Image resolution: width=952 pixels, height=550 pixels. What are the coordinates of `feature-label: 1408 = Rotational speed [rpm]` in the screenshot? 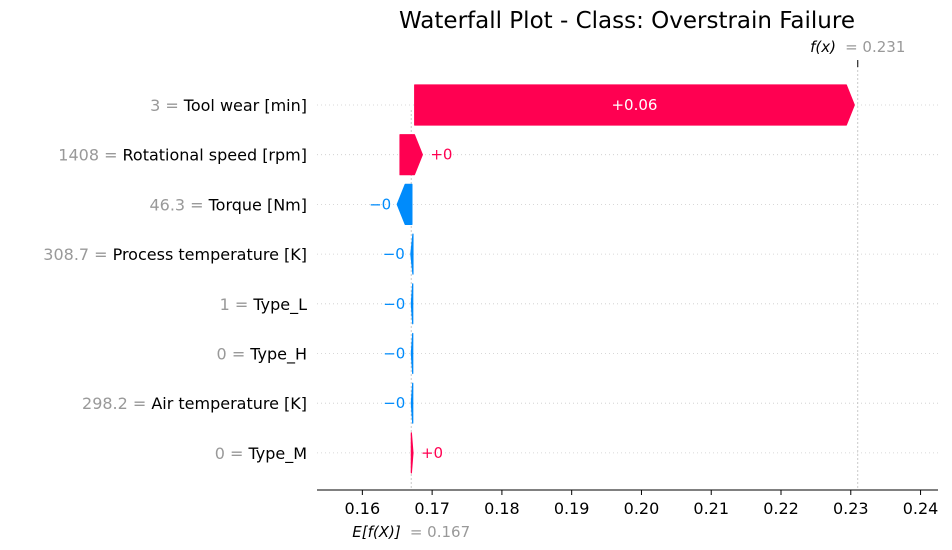 It's located at (182, 155).